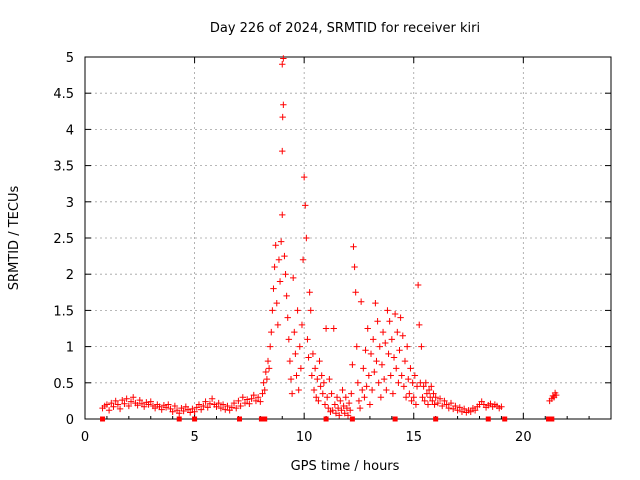 This screenshot has width=640, height=480. I want to click on x-tick-label: 10, so click(304, 437).